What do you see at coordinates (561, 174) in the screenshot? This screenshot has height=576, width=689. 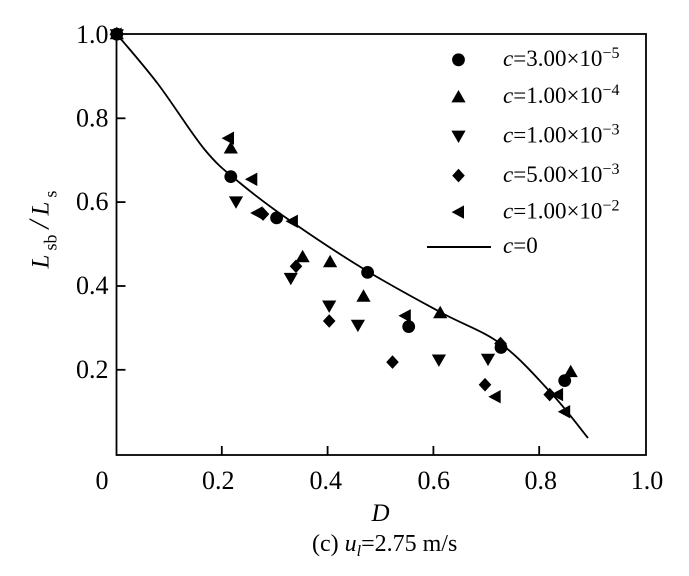 I see `svg-text: c=5.00×10−3` at bounding box center [561, 174].